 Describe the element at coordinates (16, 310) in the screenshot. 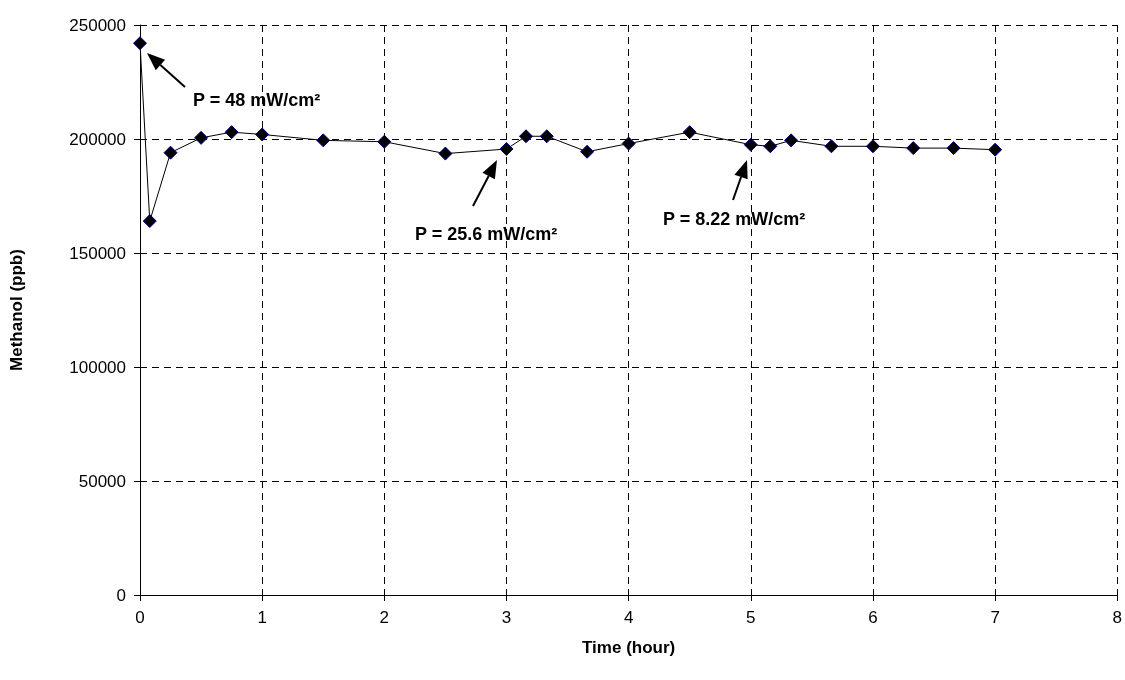

I see `y-axis-title: Methanol (ppb)` at that location.